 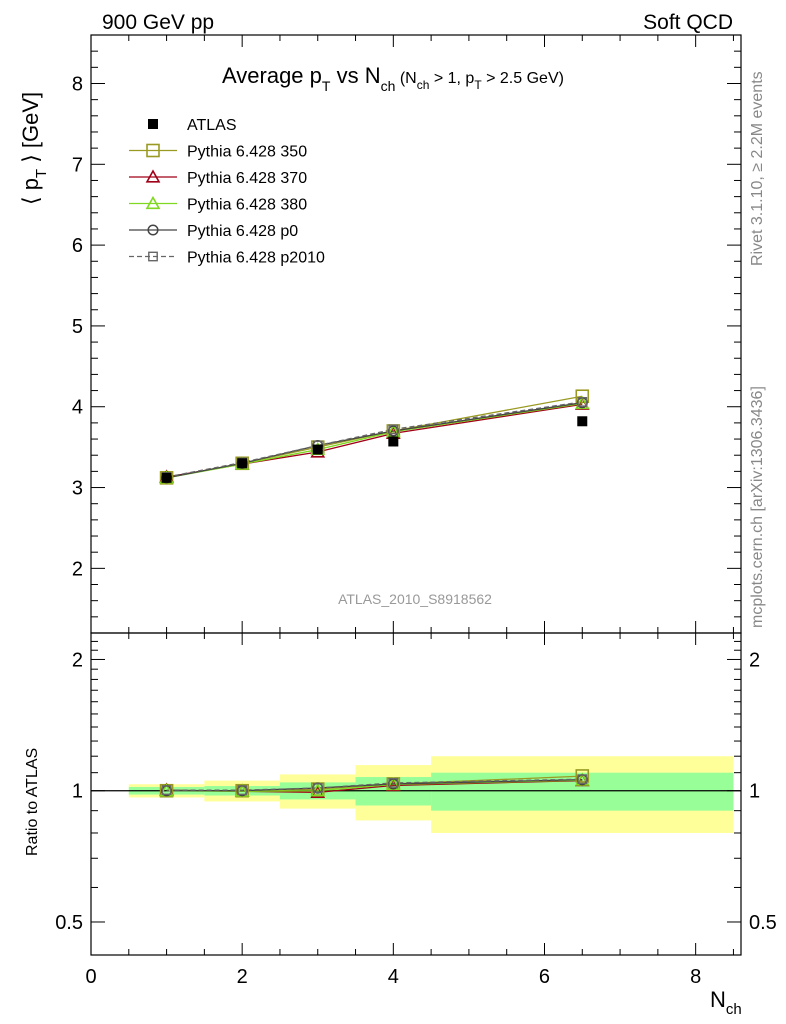 What do you see at coordinates (69, 923) in the screenshot?
I see `ratio-tick-label-left: 0.5` at bounding box center [69, 923].